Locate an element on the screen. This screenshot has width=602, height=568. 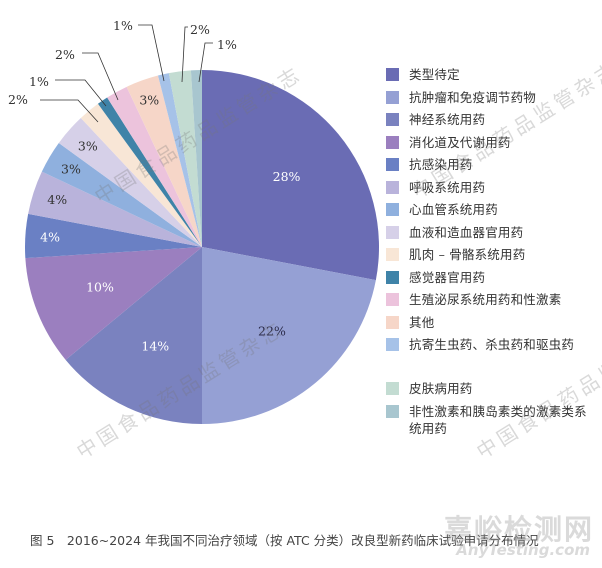
legend-item: 消化道及代谢用药 is located at coordinates (494, 145).